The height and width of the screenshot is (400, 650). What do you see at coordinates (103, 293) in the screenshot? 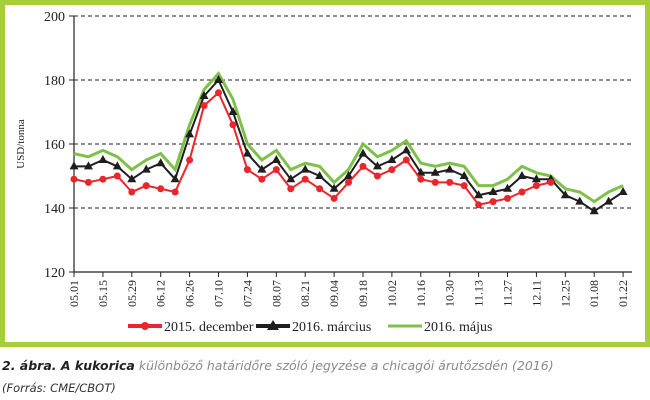
I see `x-tick-label: 05.15` at bounding box center [103, 293].